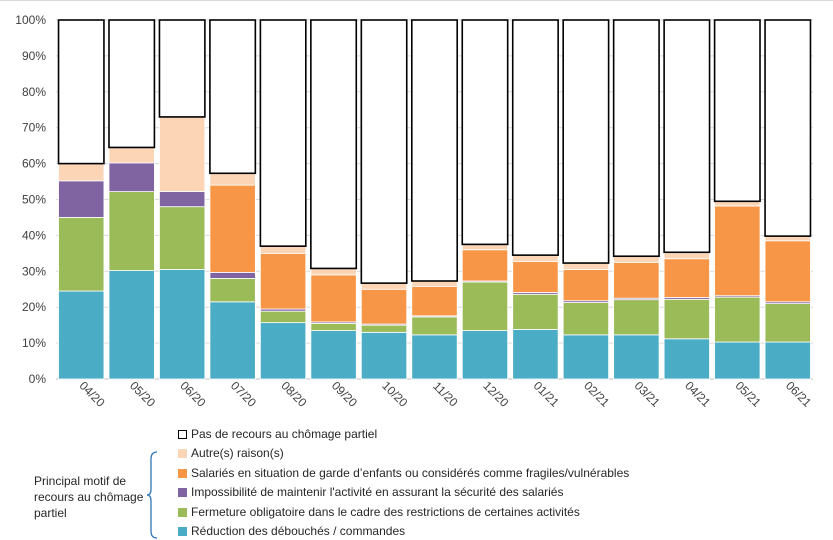  What do you see at coordinates (416, 0) in the screenshot?
I see `top-border-line` at bounding box center [416, 0].